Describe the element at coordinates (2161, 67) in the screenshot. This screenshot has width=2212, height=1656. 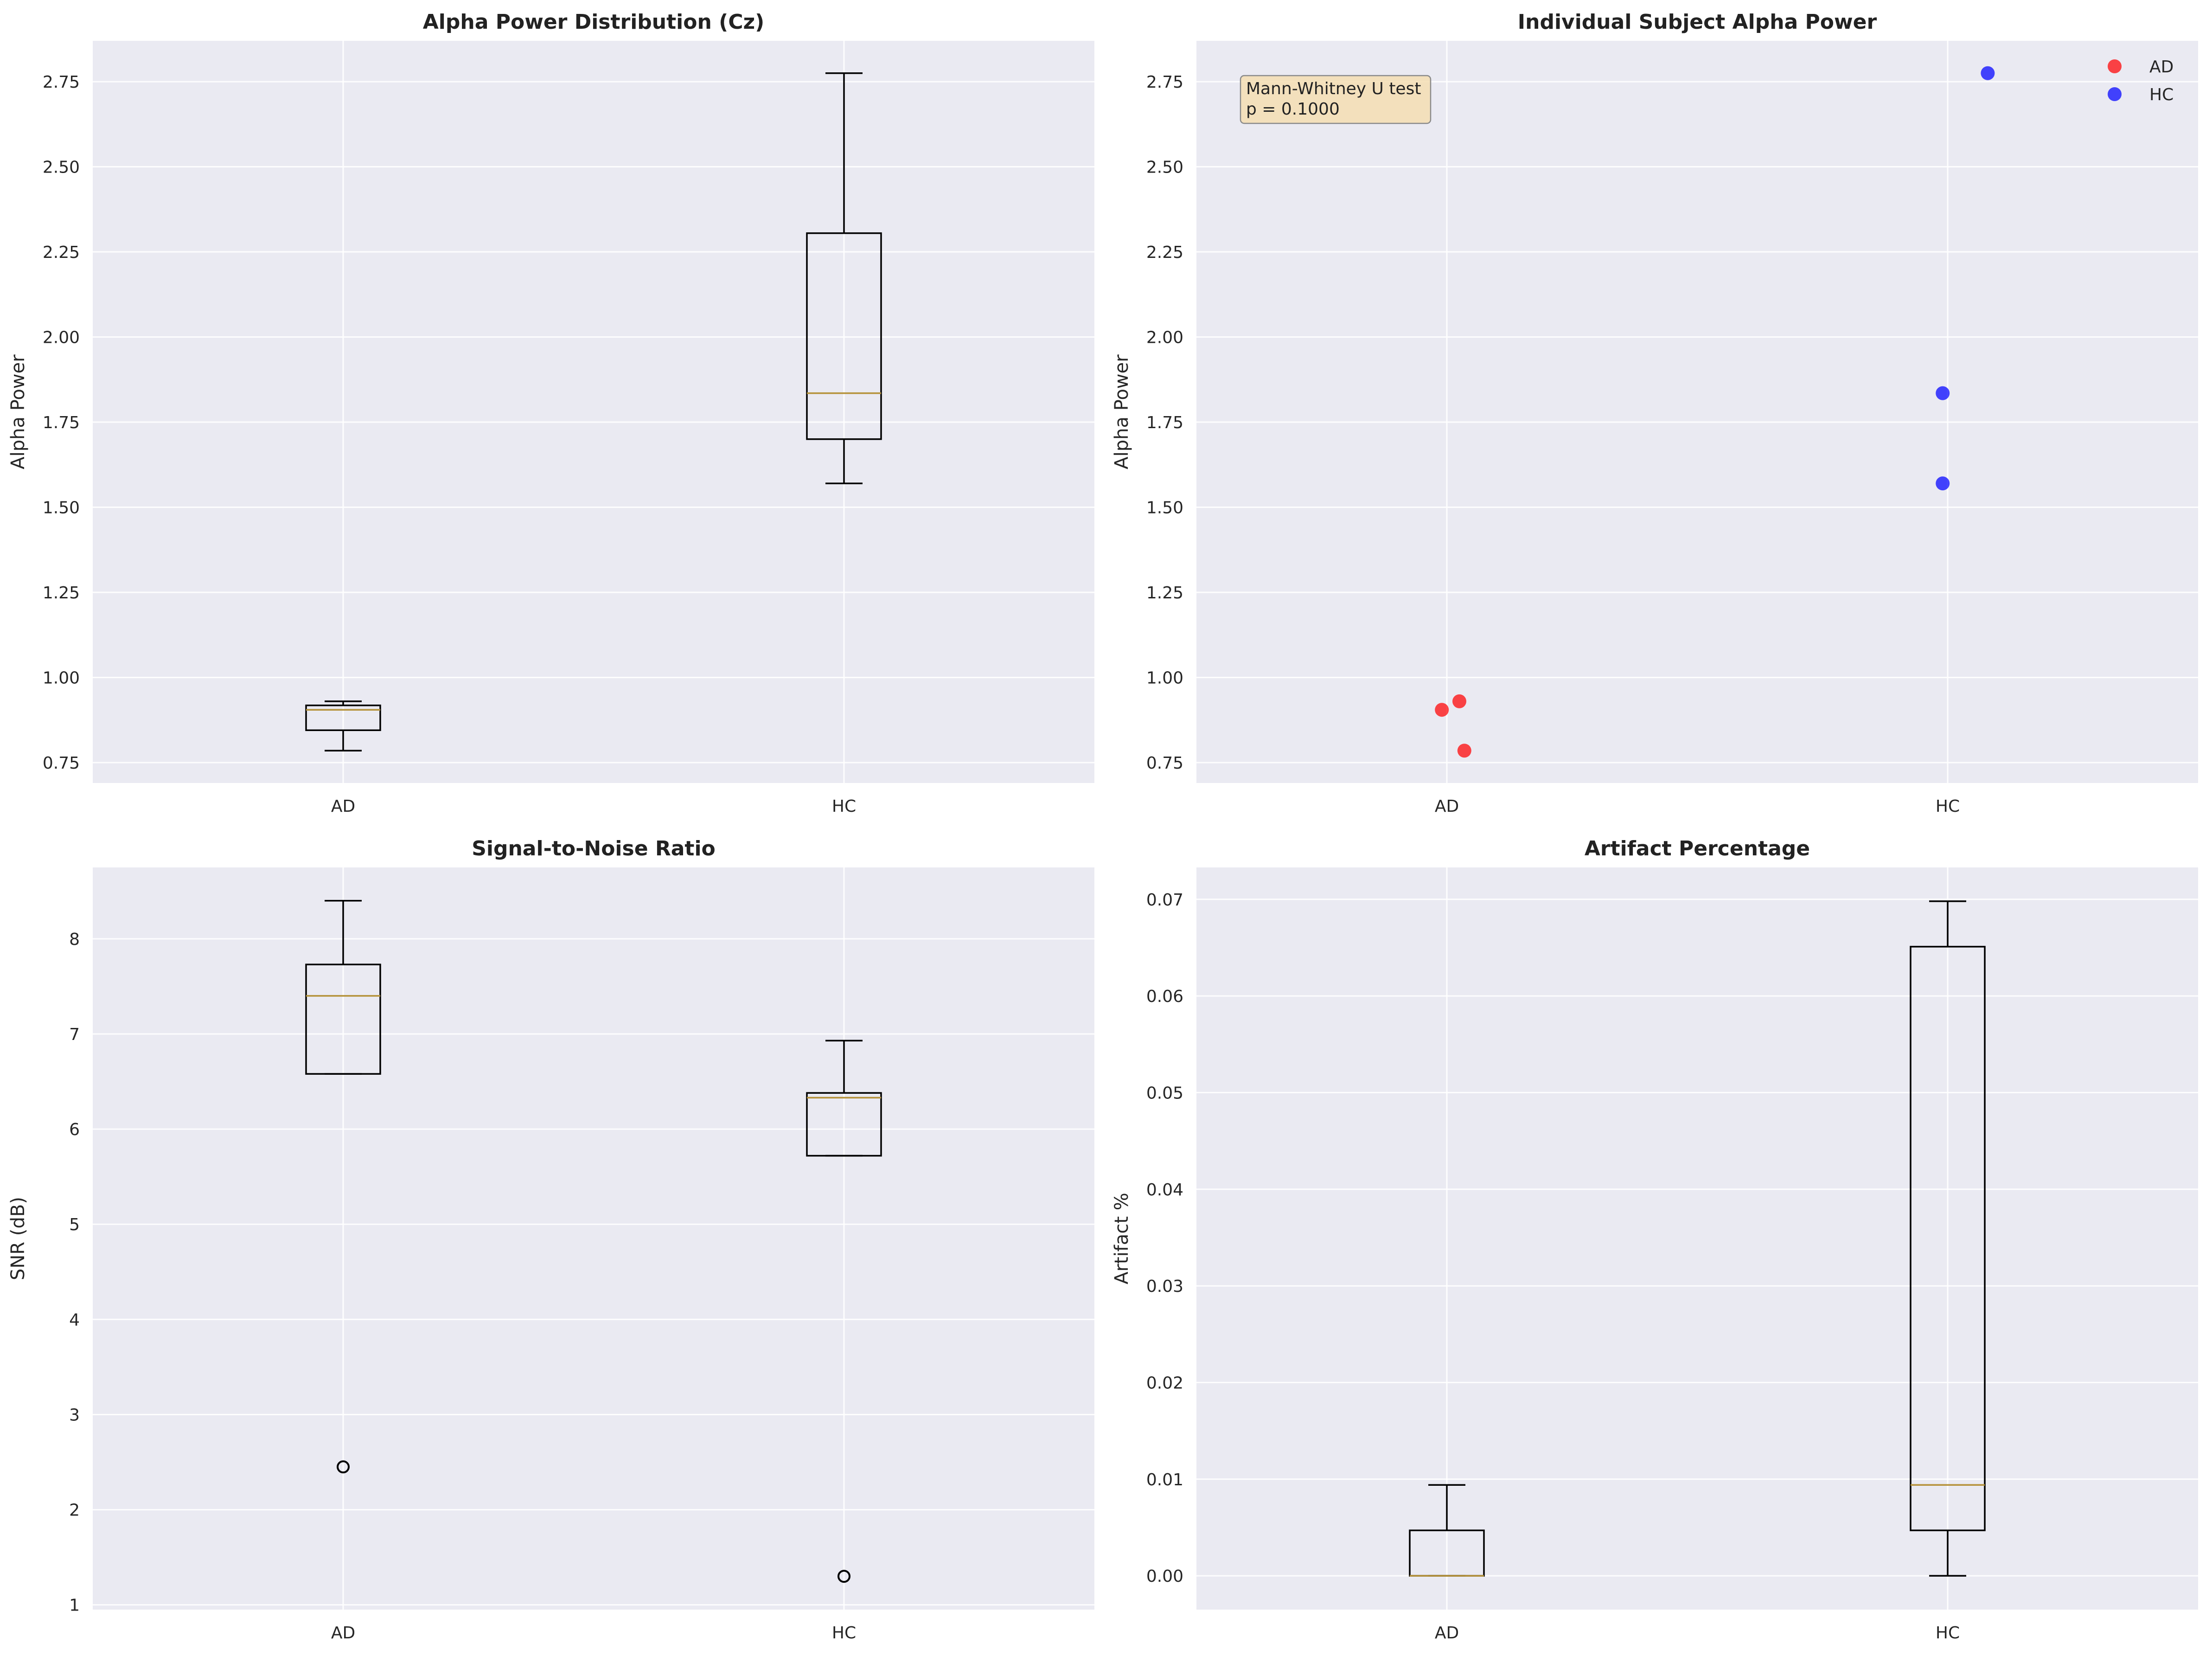
I see `legend-label: AD` at that location.